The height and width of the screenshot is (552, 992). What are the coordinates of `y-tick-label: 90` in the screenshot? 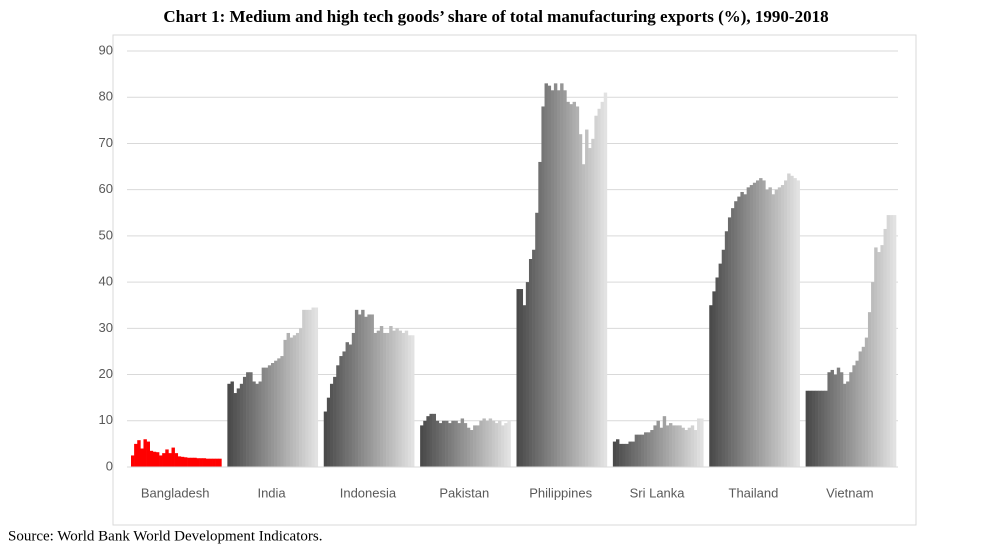 It's located at (106, 49).